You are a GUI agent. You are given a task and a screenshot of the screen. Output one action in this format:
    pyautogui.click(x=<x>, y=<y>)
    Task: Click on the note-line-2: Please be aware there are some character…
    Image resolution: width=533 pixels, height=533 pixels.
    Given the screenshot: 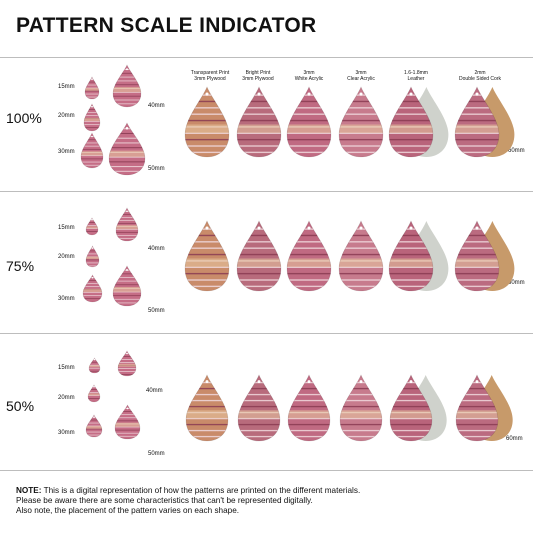 What is the action you would take?
    pyautogui.click(x=164, y=500)
    